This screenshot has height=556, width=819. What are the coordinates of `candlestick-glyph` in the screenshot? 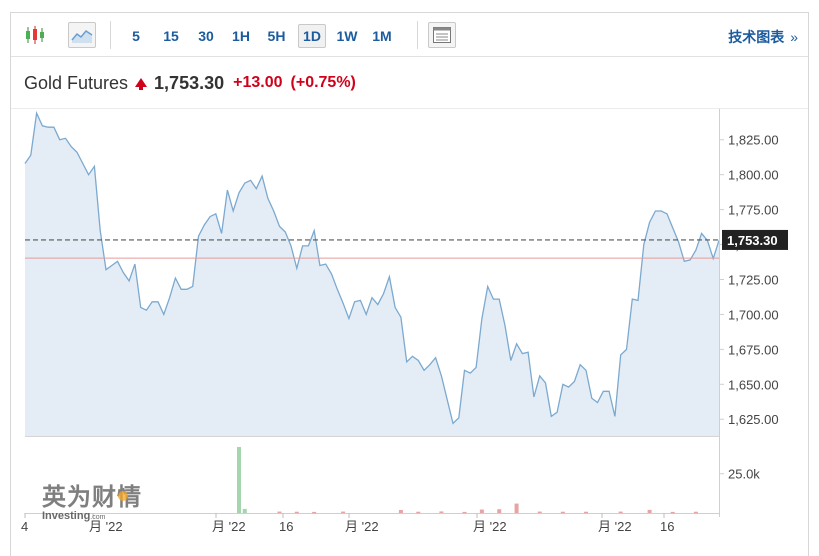 It's located at (35, 35).